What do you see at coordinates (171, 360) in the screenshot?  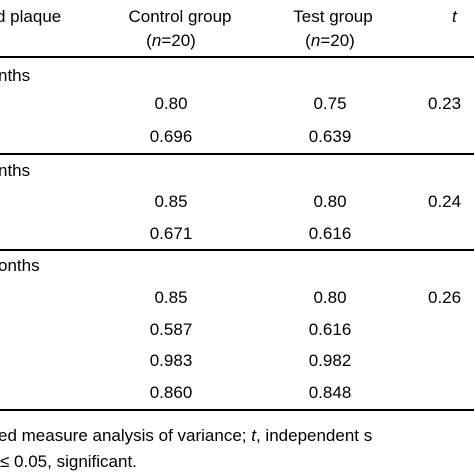 I see `cell-control: 0.983` at bounding box center [171, 360].